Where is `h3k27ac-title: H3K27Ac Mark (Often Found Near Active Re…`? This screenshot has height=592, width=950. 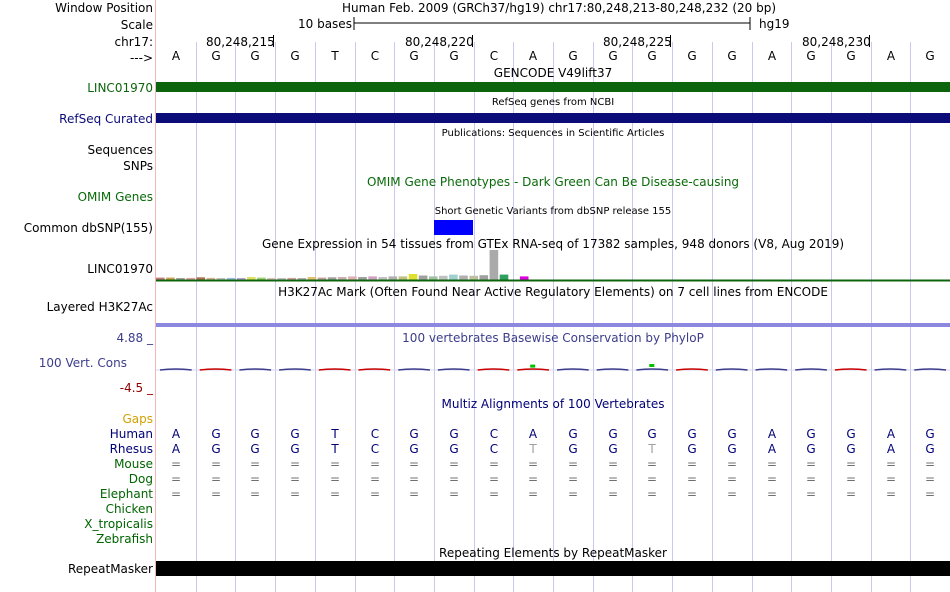
h3k27ac-title: H3K27Ac Mark (Often Found Near Active Re… is located at coordinates (553, 292).